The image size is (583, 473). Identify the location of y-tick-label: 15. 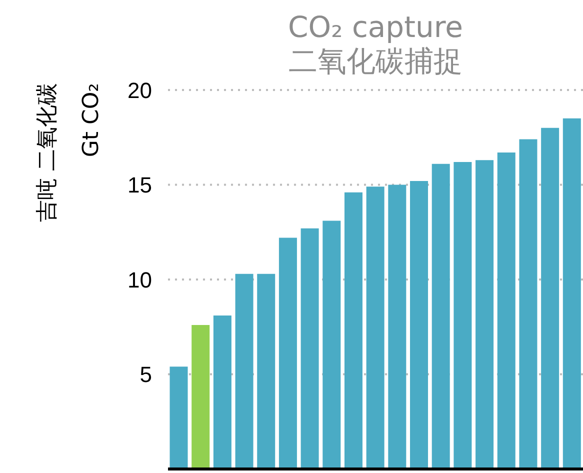
(140, 185).